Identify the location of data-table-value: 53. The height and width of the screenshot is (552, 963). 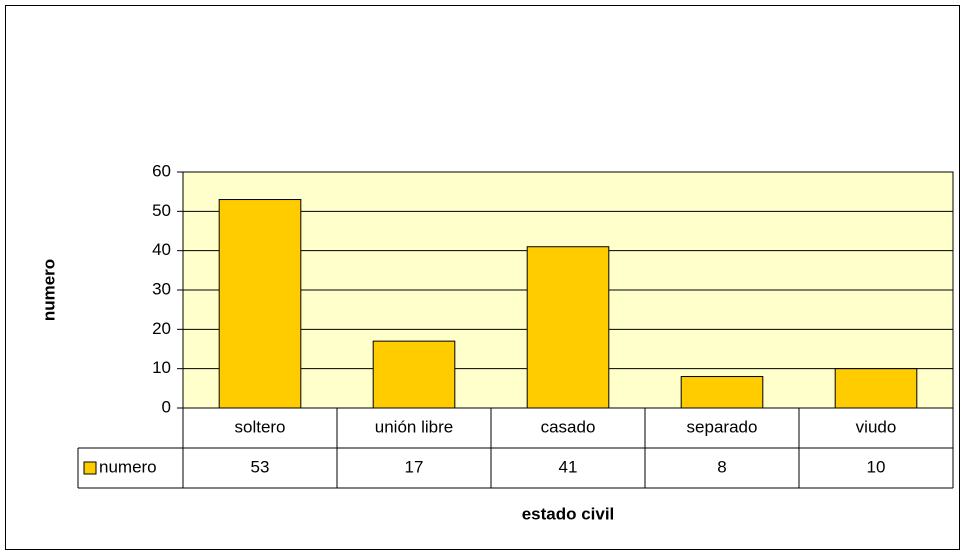
(260, 466).